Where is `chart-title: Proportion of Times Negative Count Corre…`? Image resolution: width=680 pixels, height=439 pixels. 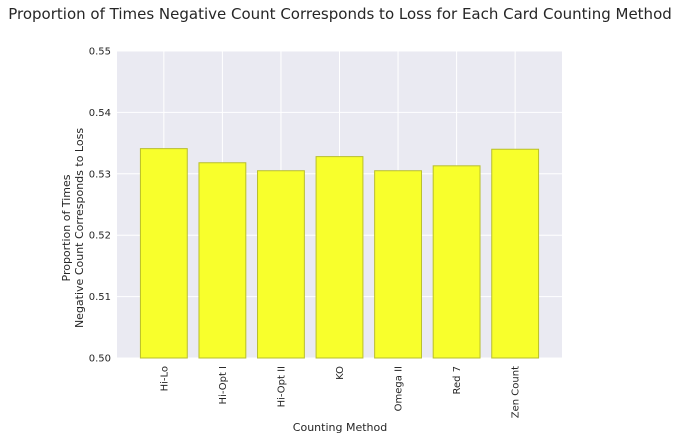
chart-title: Proportion of Times Negative Count Corre… is located at coordinates (340, 14).